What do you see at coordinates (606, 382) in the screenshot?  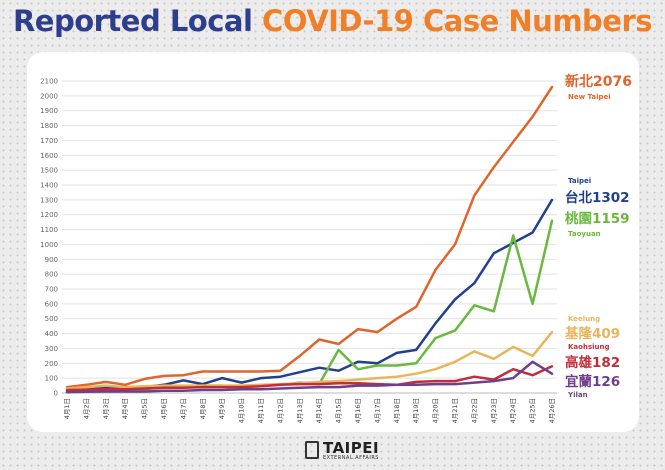 I see `series-value-label: 126` at bounding box center [606, 382].